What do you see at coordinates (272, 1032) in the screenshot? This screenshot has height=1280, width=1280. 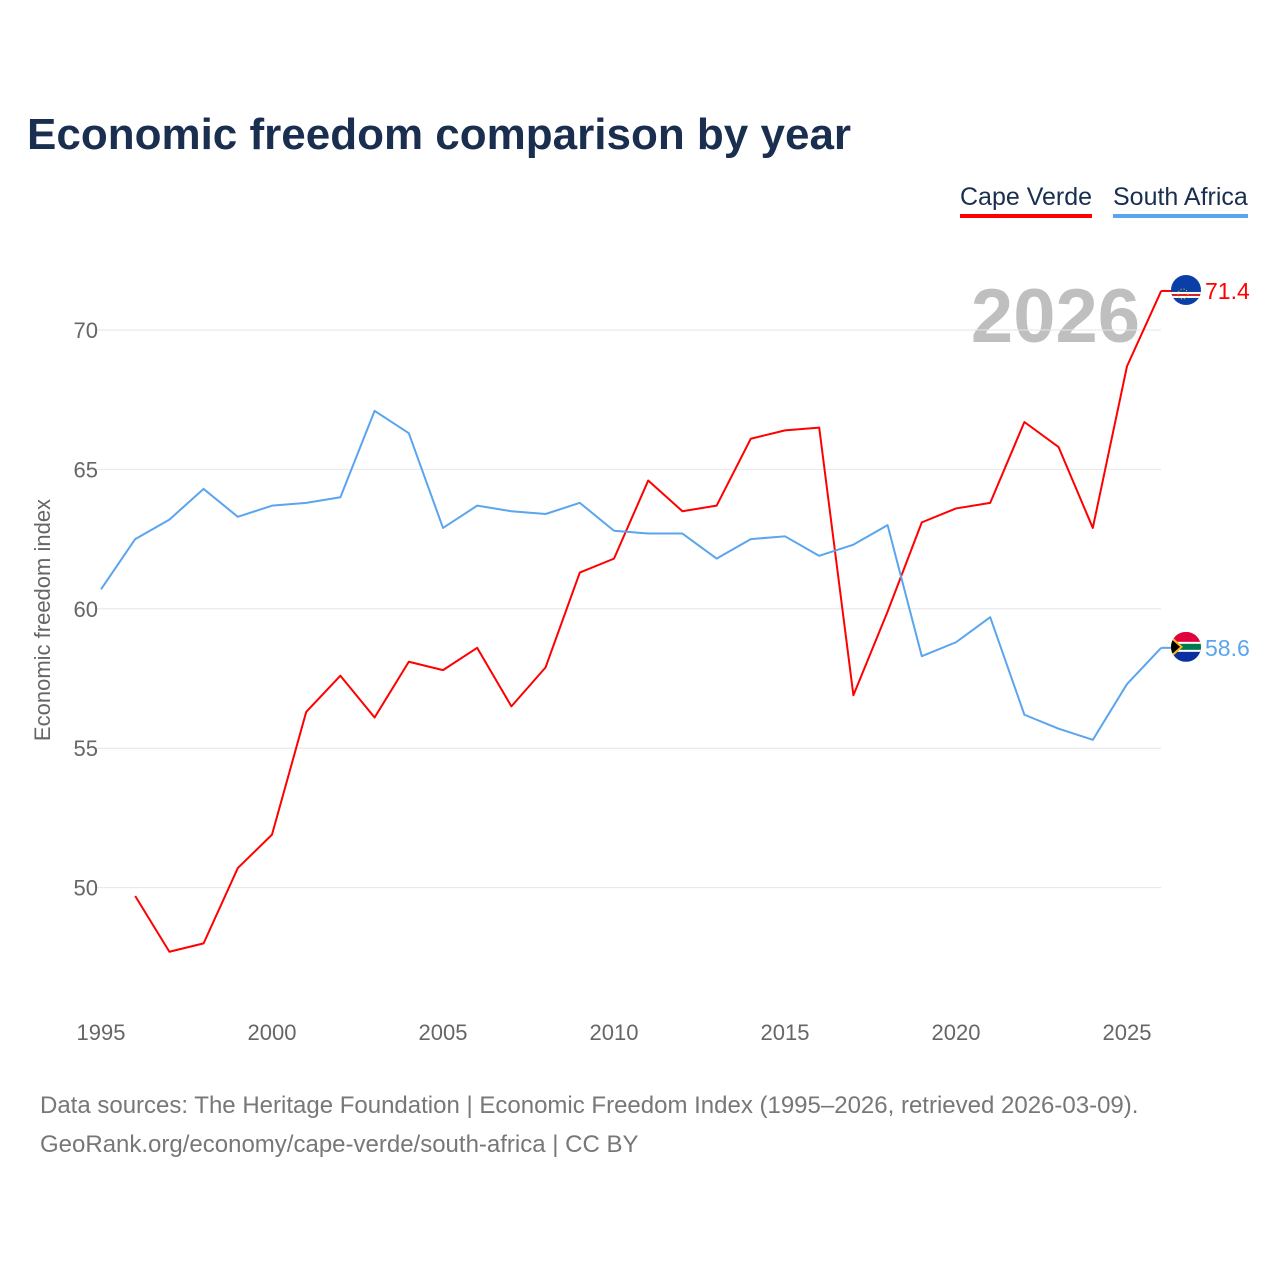 I see `x-tick-label: 2000` at bounding box center [272, 1032].